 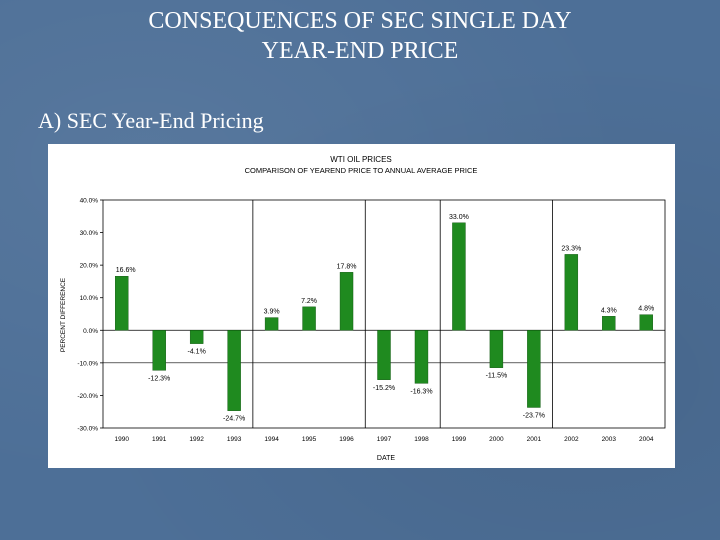 What do you see at coordinates (386, 458) in the screenshot?
I see `x-axis-label: DATE` at bounding box center [386, 458].